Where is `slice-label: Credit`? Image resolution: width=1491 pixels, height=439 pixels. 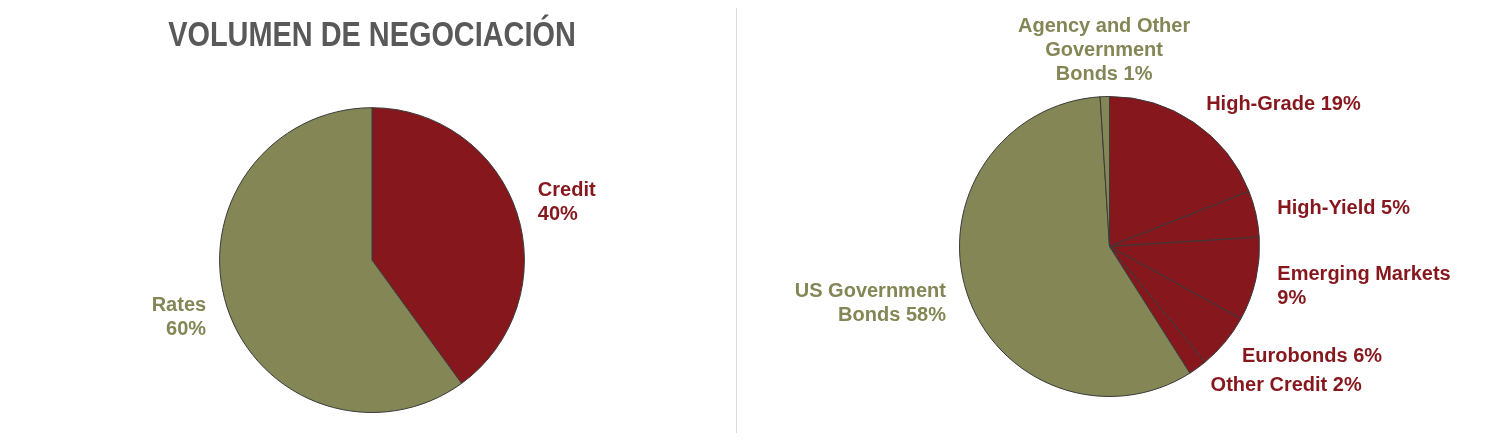 slice-label: Credit is located at coordinates (566, 189).